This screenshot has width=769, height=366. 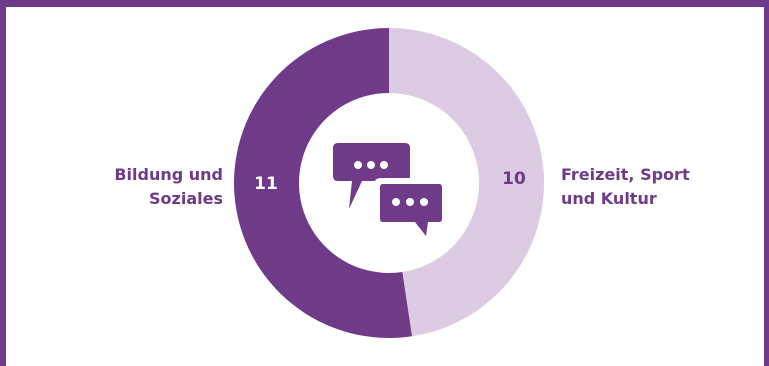 I want to click on frame-left-border, so click(x=3, y=183).